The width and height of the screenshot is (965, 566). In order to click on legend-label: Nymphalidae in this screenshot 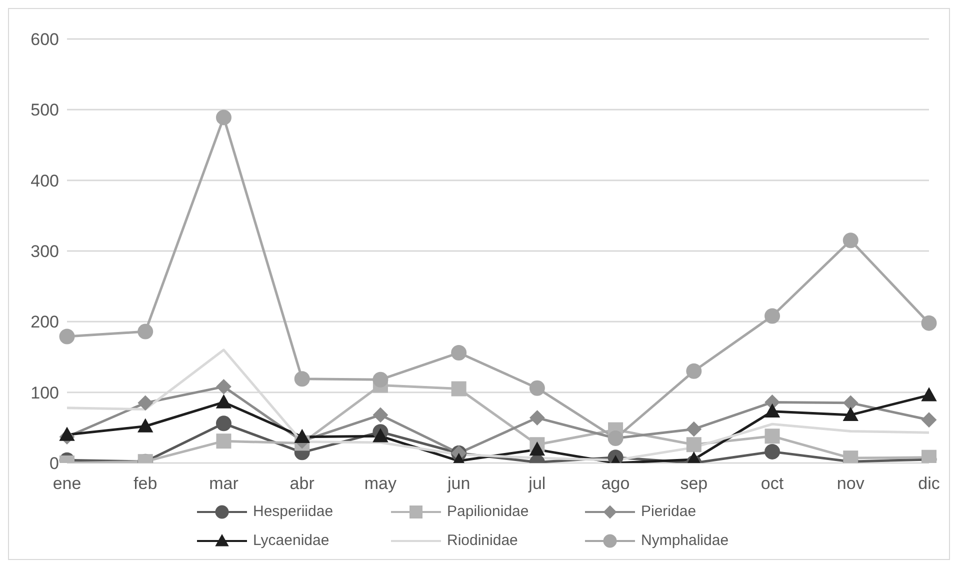, I will do `click(685, 540)`.